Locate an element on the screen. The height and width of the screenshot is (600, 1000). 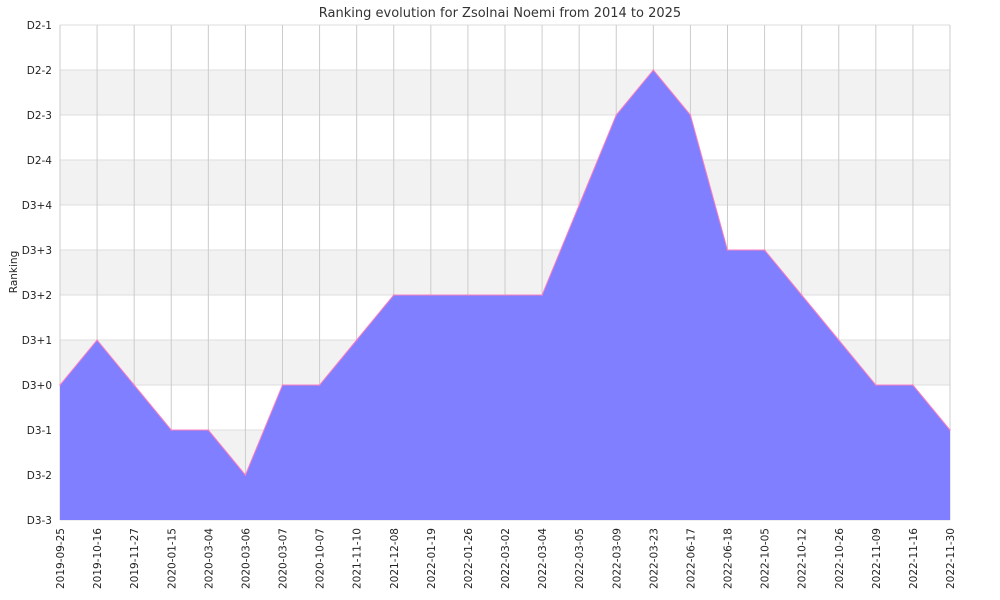
x-tick-label: 2020-10-07 is located at coordinates (321, 558).